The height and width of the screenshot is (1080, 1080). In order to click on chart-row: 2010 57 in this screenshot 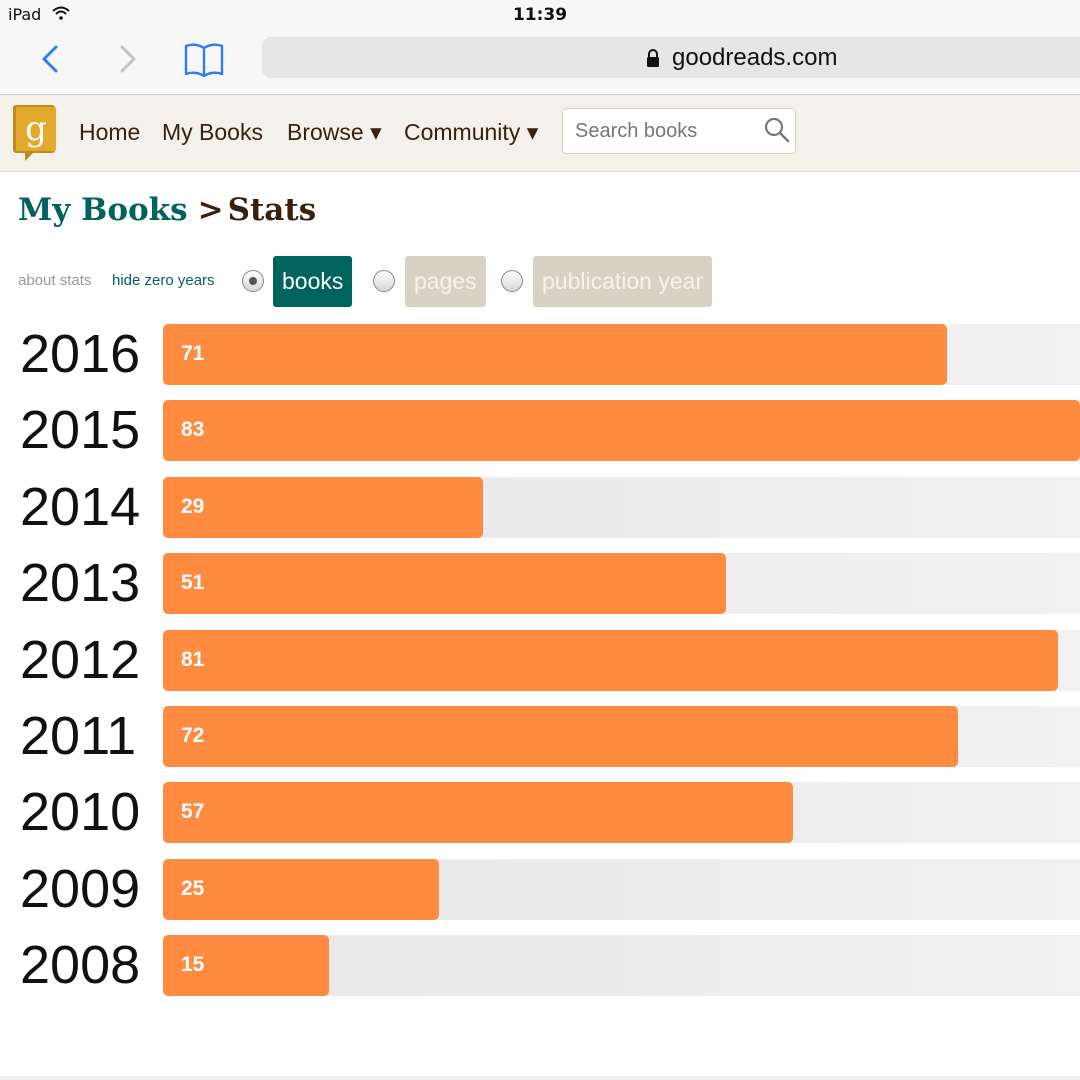, I will do `click(540, 813)`.